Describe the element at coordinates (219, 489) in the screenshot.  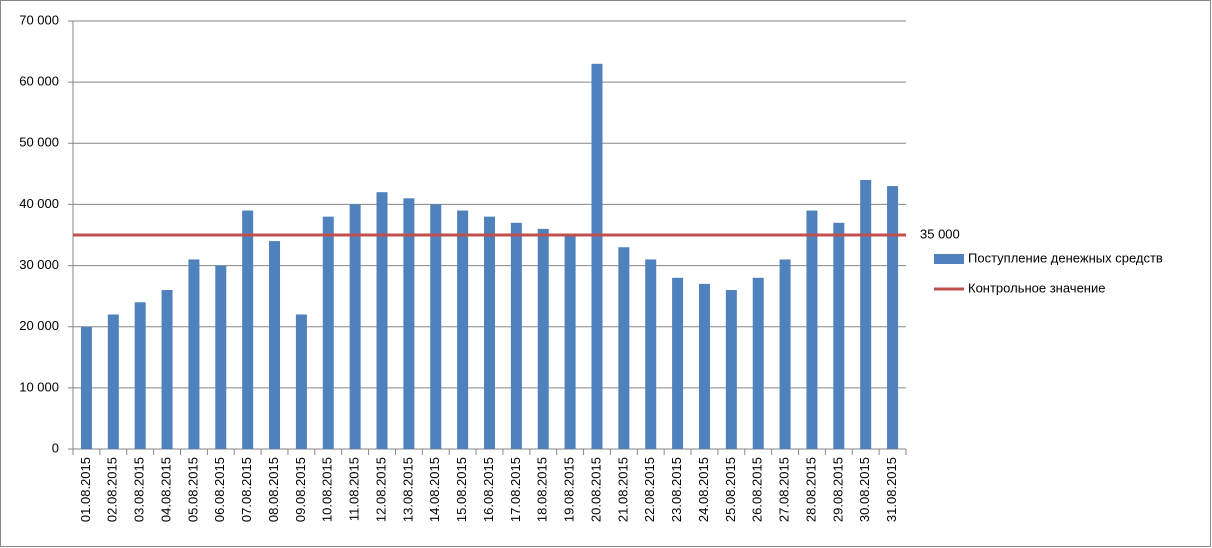
I see `x-tick-label: 06.08.2015` at that location.